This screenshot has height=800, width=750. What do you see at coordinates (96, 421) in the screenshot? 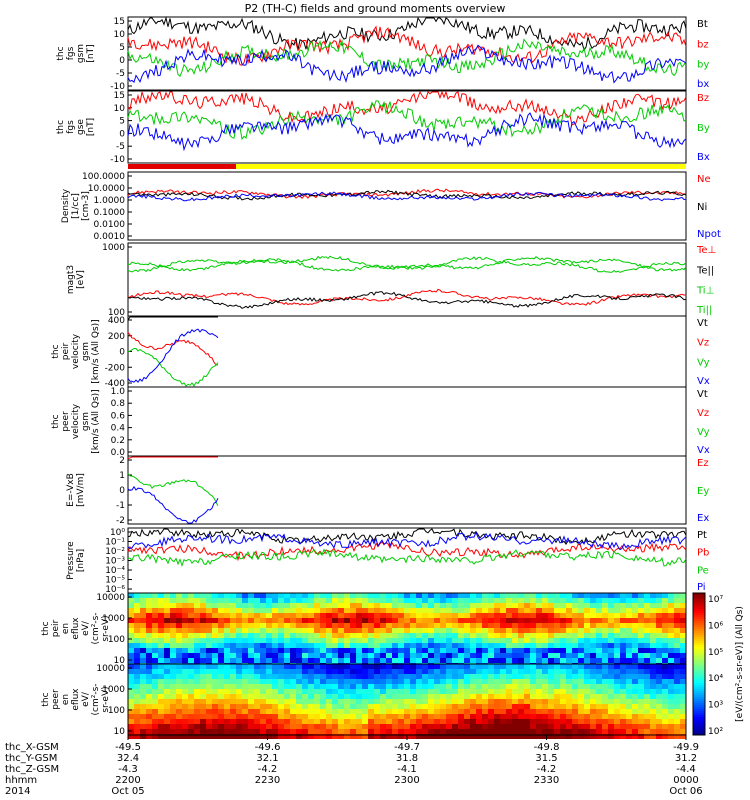
I see `y-axis-label: [km/s (All Qs)]` at bounding box center [96, 421].